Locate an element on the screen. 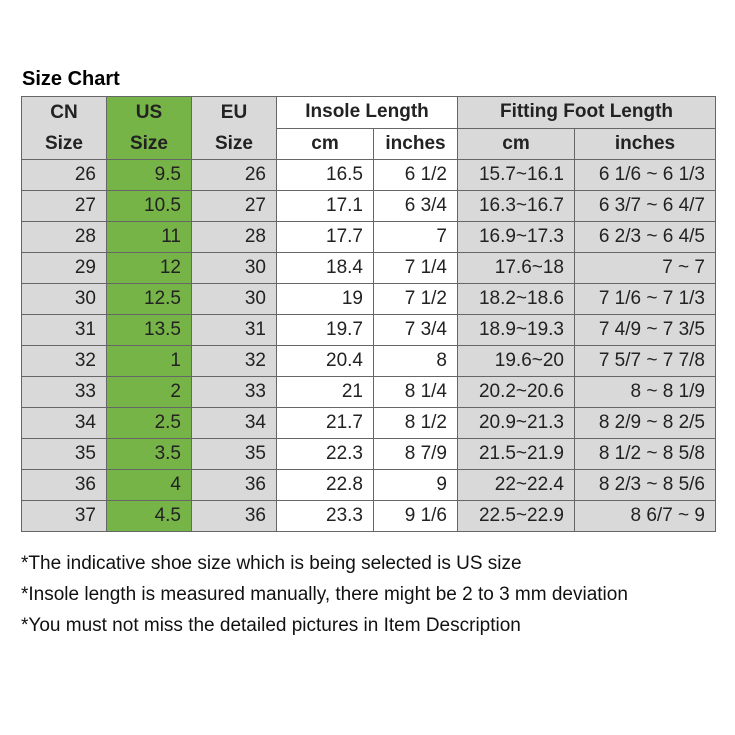  table-cell: 8 6/7 ~ 9 is located at coordinates (645, 516).